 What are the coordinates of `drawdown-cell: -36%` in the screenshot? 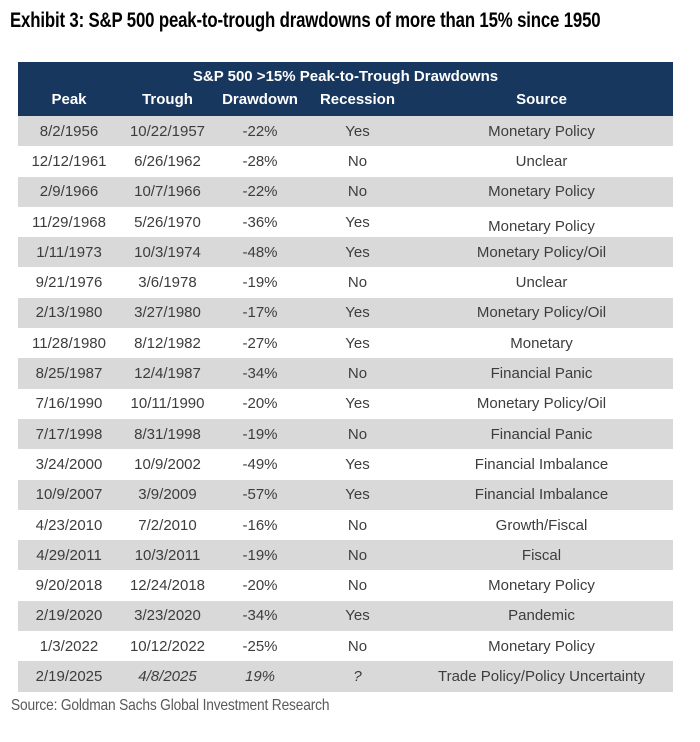 It's located at (260, 222).